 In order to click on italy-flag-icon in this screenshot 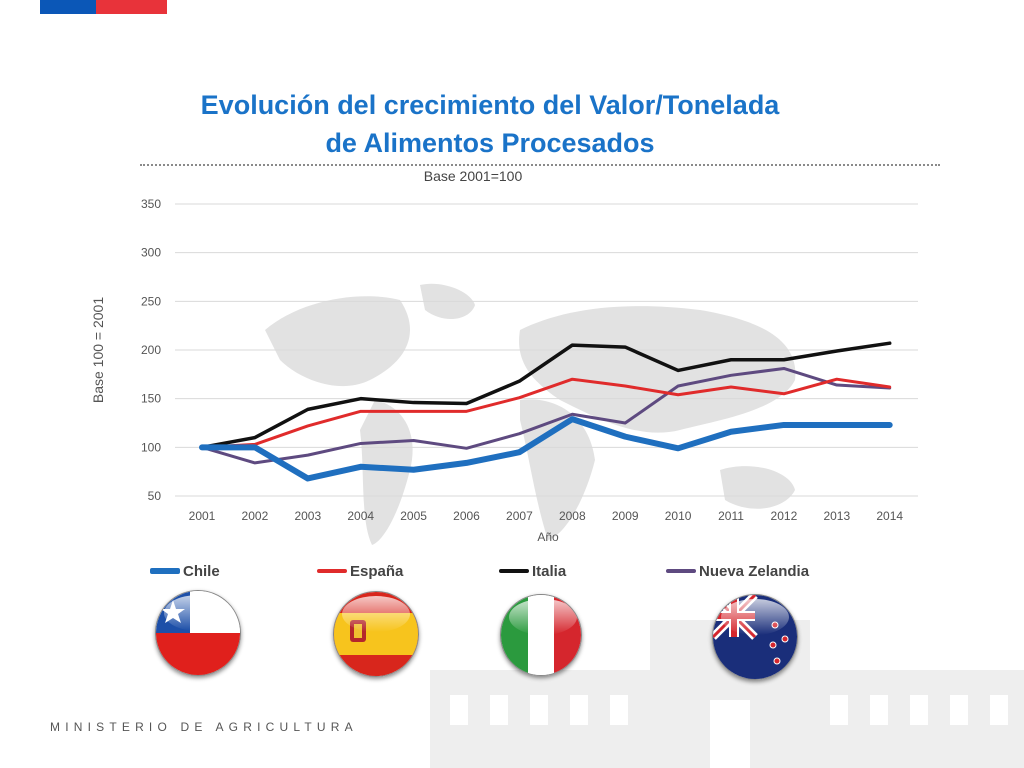, I will do `click(541, 635)`.